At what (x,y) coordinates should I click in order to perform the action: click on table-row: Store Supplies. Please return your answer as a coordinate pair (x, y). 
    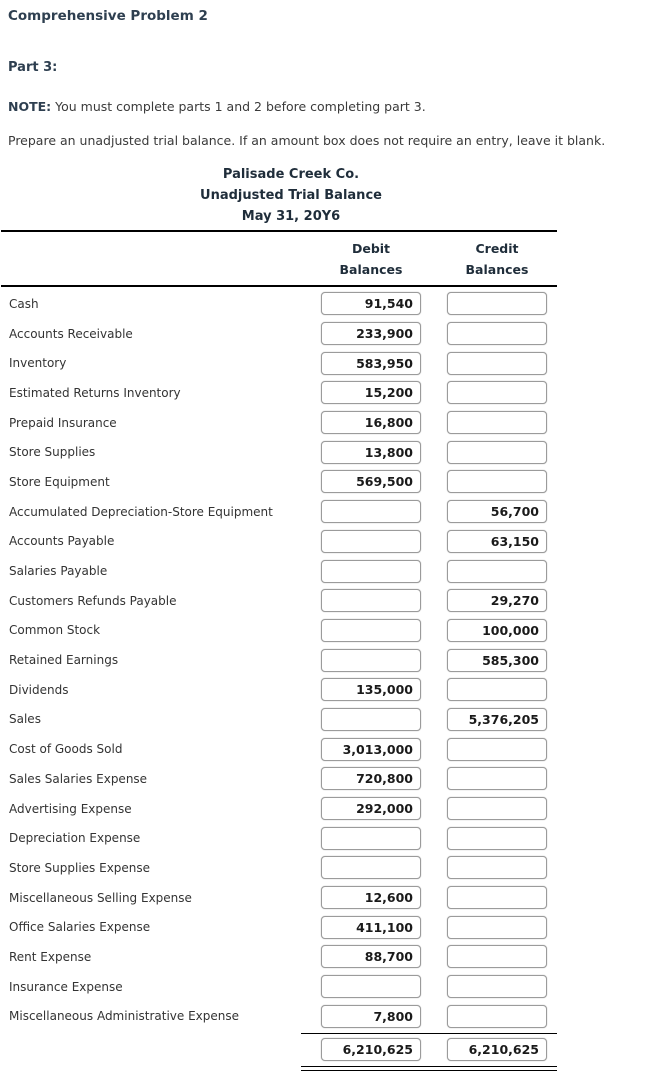
    Looking at the image, I should click on (279, 452).